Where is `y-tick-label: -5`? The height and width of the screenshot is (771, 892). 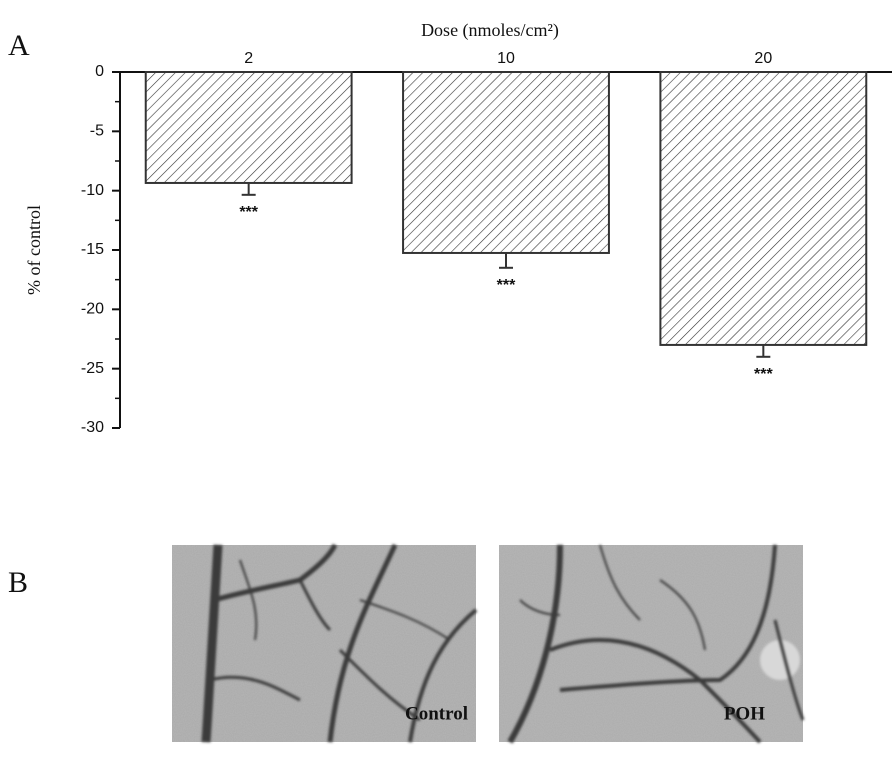 y-tick-label: -5 is located at coordinates (97, 131).